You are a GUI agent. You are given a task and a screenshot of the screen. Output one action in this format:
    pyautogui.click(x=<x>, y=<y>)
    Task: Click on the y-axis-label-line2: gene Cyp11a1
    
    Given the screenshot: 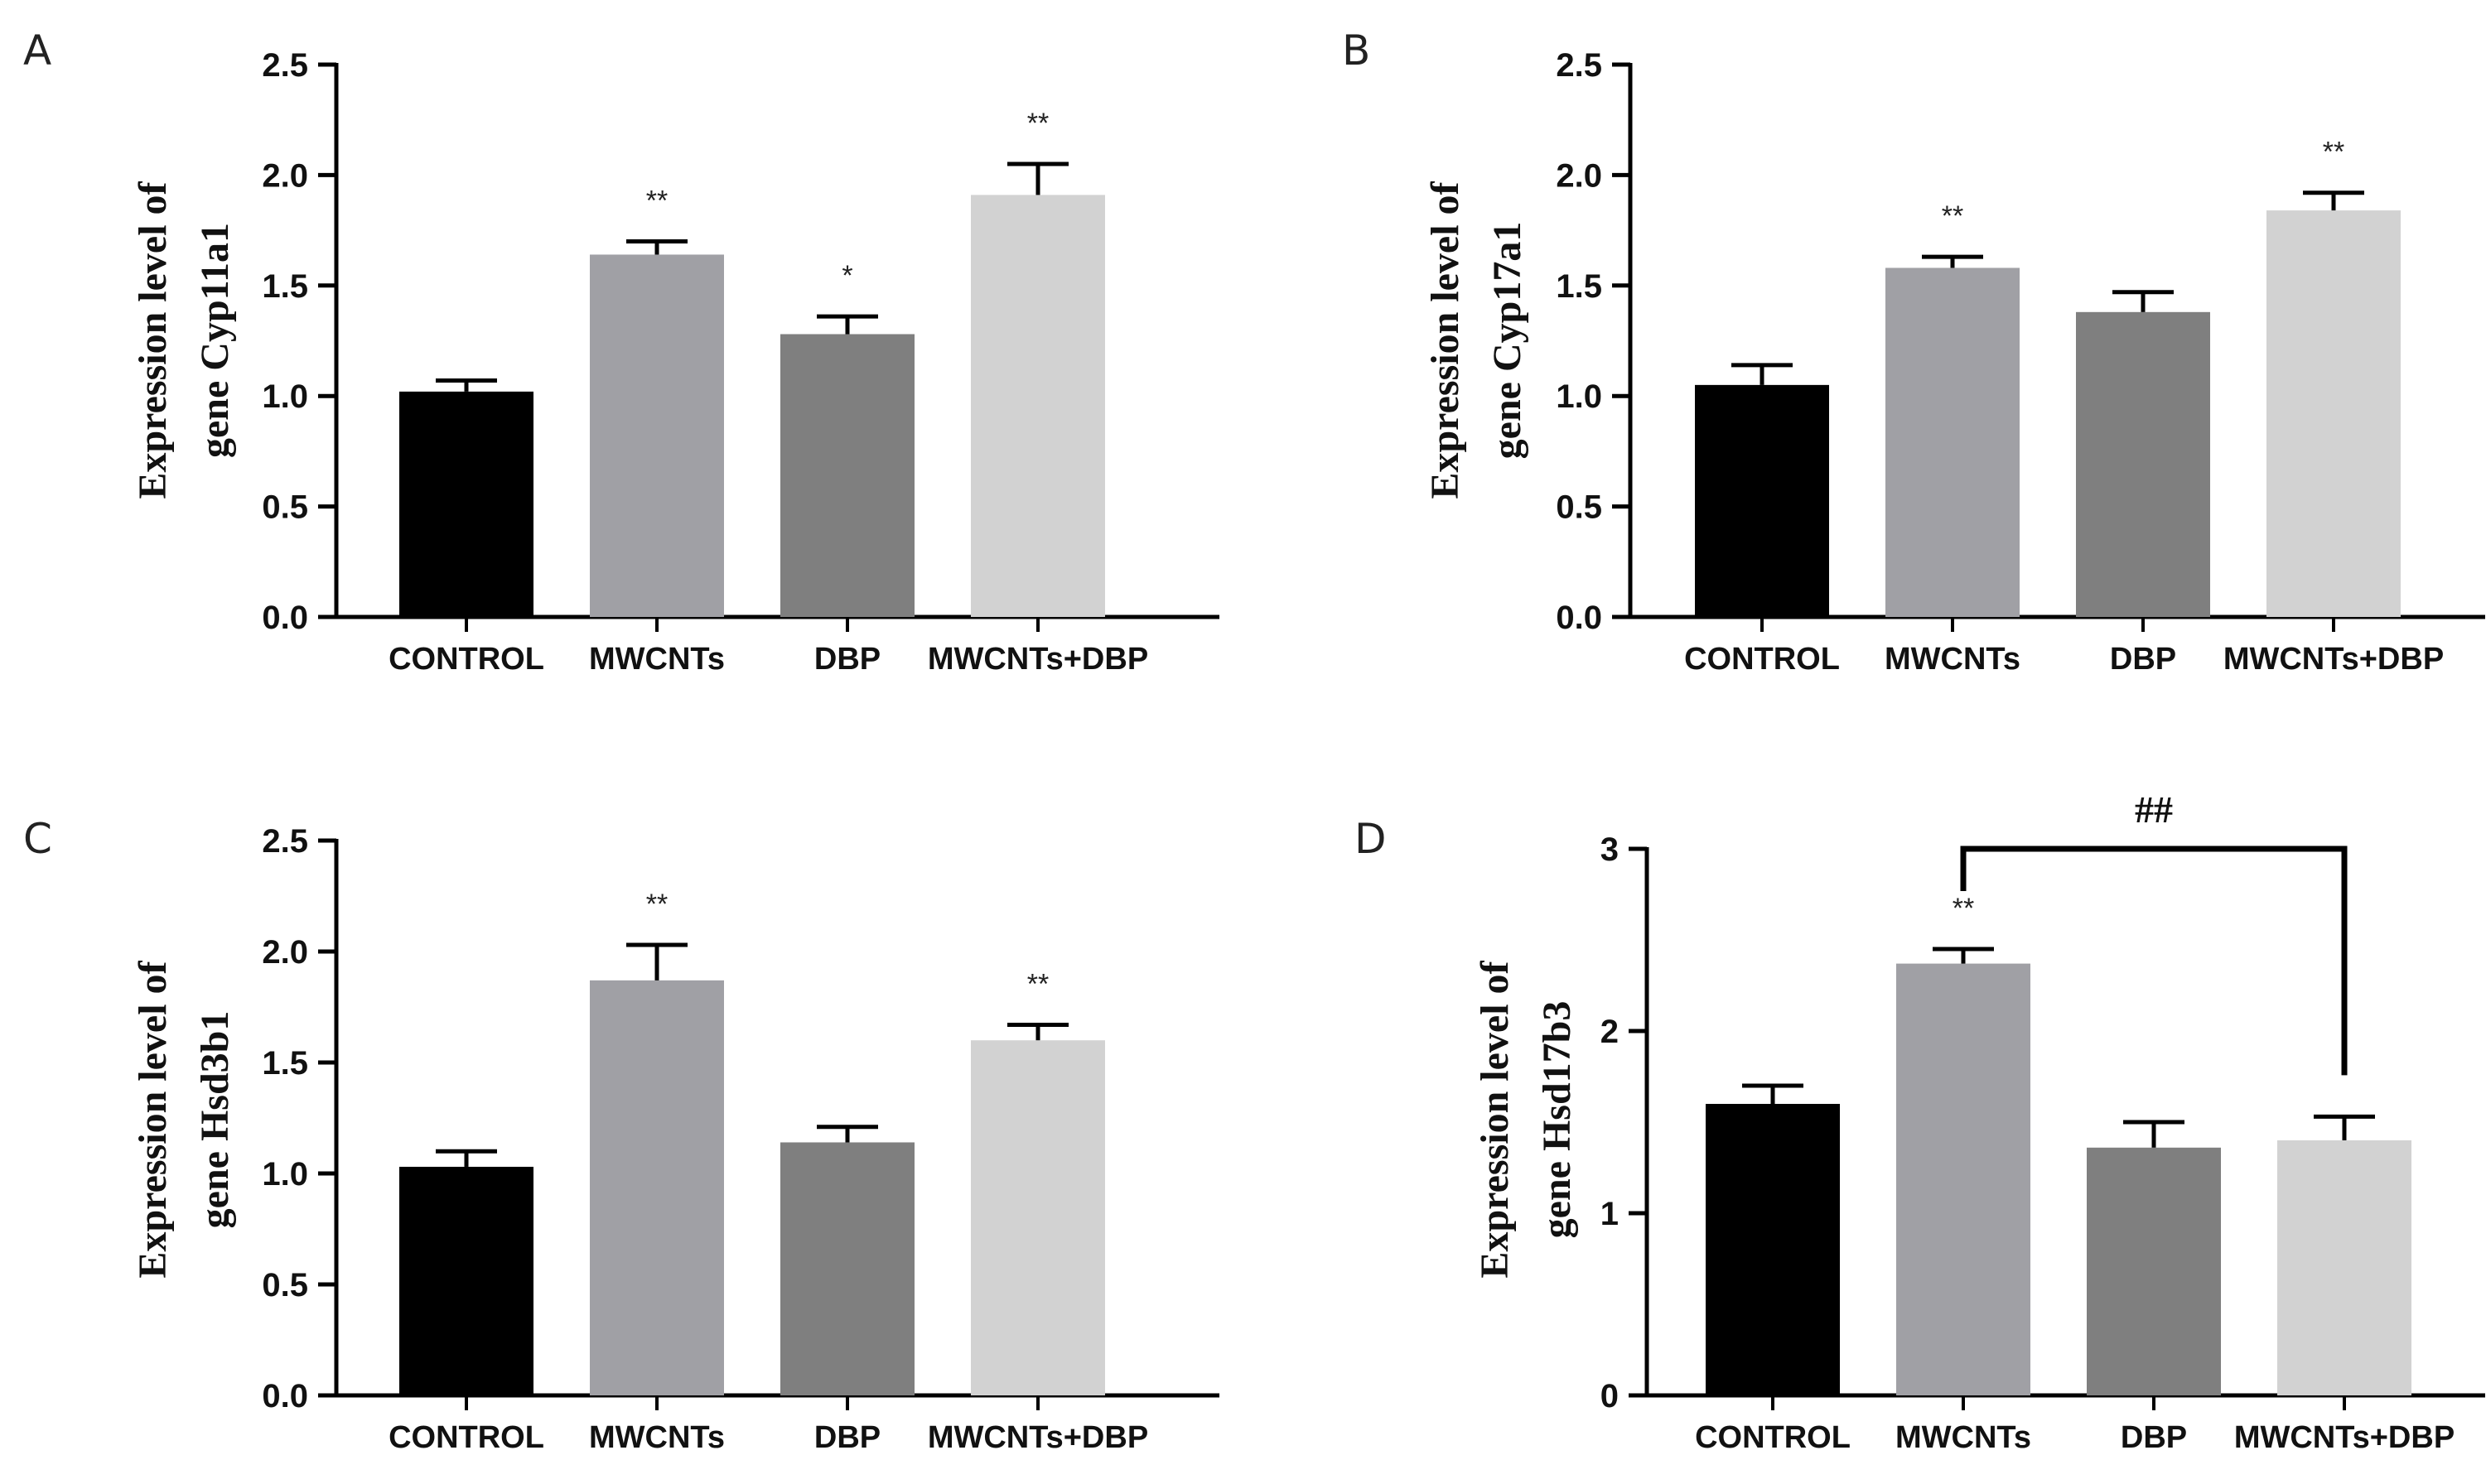 What is the action you would take?
    pyautogui.click(x=215, y=340)
    